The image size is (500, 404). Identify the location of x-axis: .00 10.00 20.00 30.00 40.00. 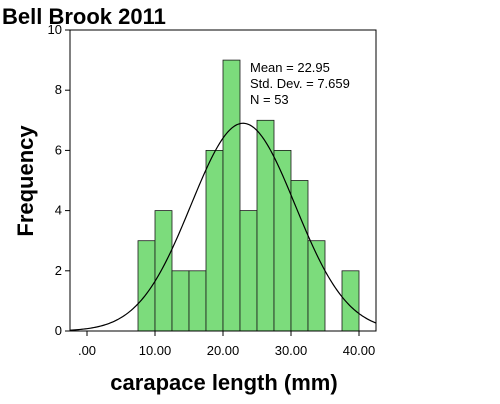
(226, 344).